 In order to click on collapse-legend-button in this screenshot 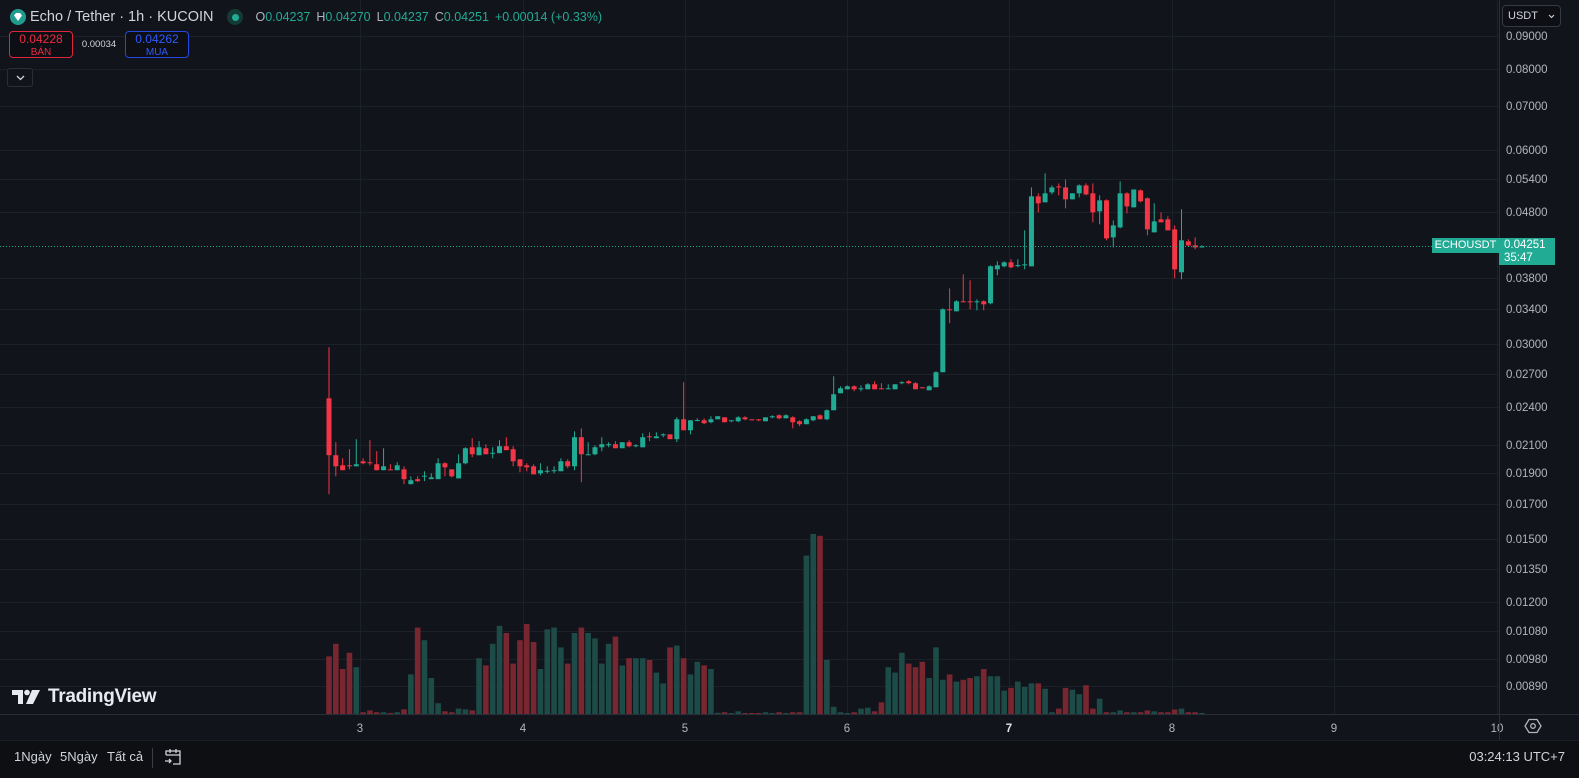, I will do `click(20, 77)`.